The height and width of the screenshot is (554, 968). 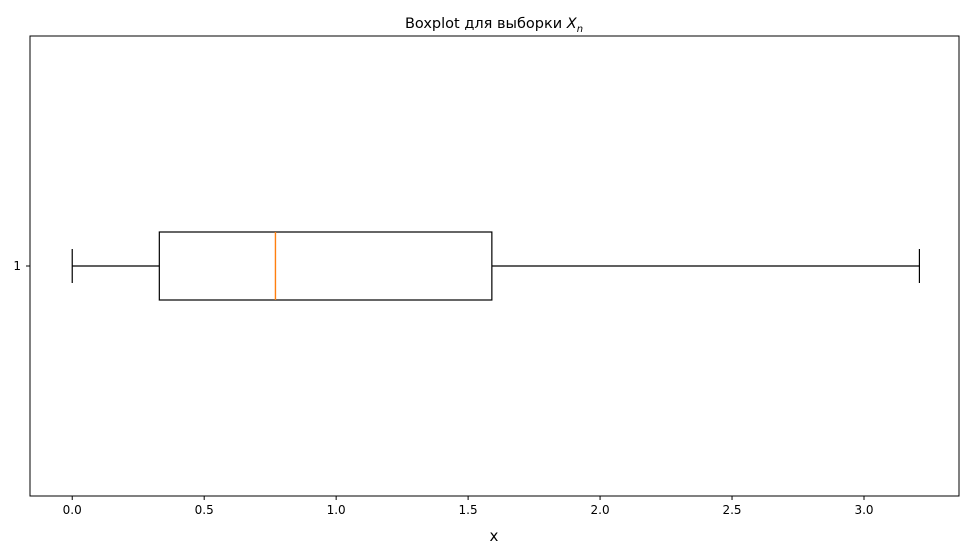 I want to click on chart-title-subscript: n, so click(x=580, y=29).